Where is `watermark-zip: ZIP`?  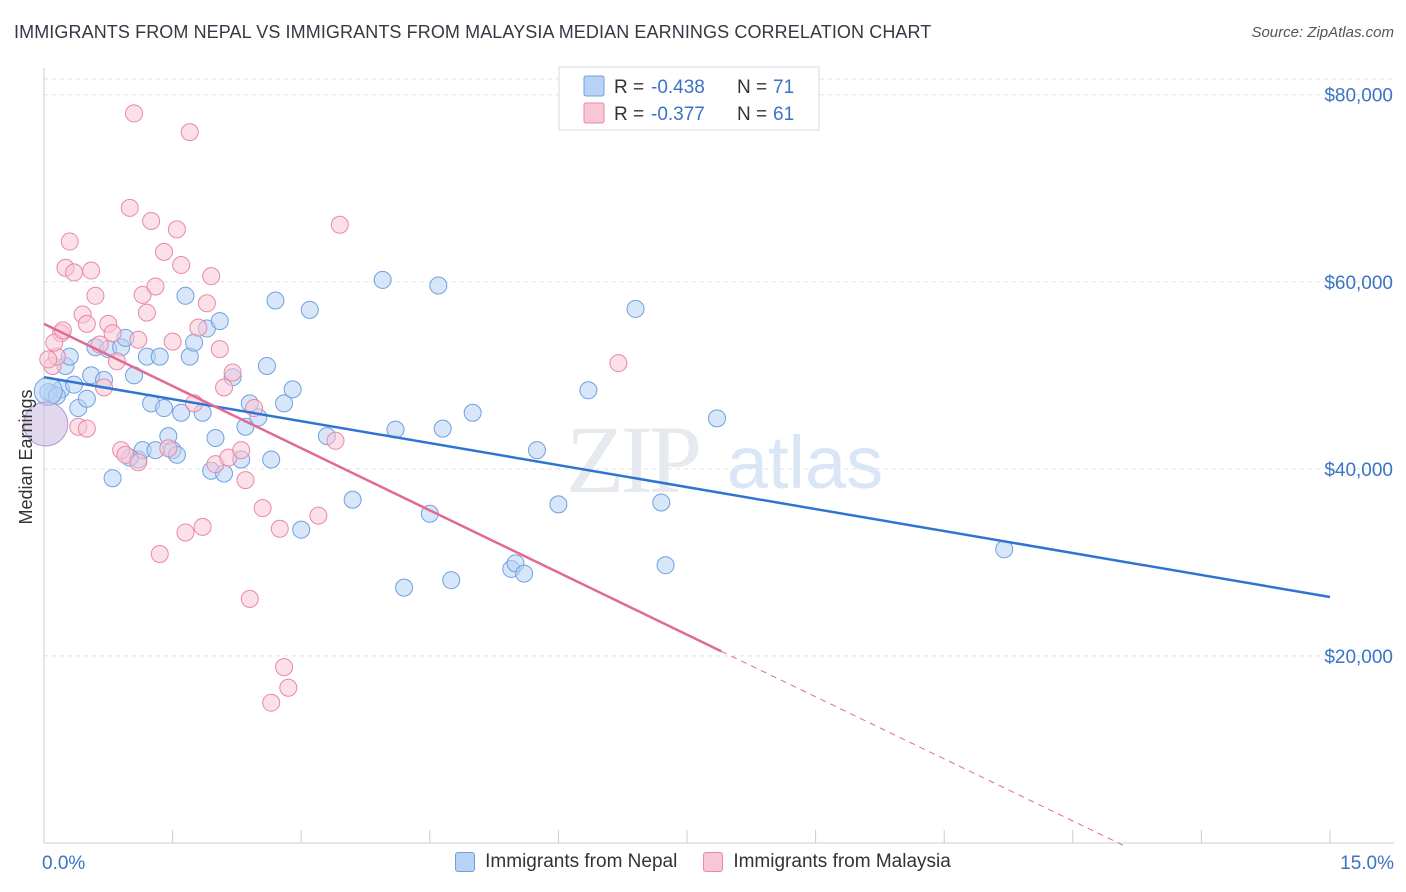 watermark-zip: ZIP is located at coordinates (632, 459).